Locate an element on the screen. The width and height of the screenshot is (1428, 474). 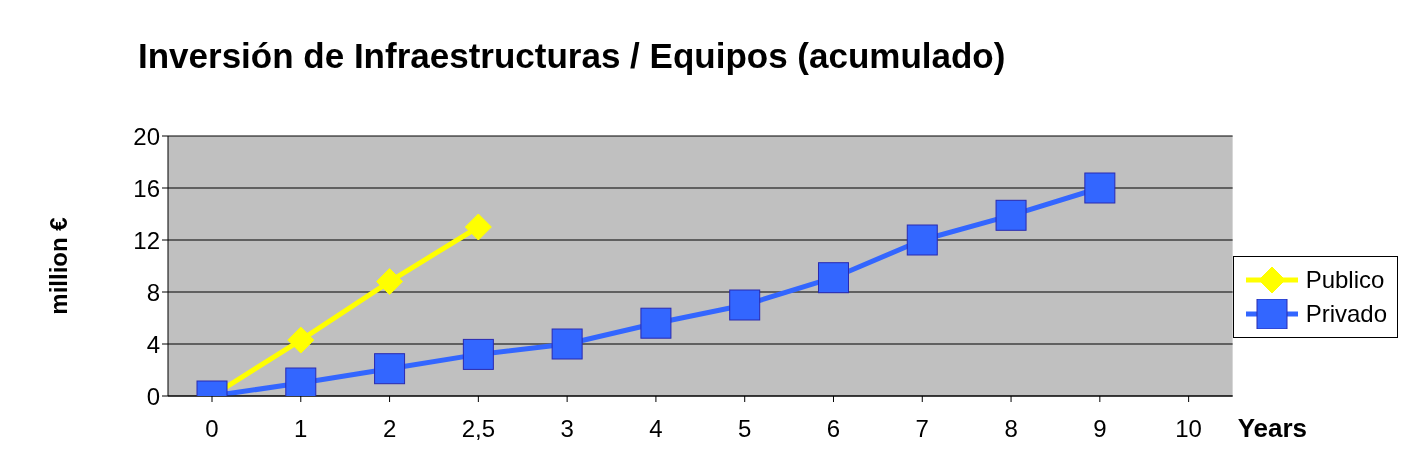
y-tick-label: 12 is located at coordinates (146, 240).